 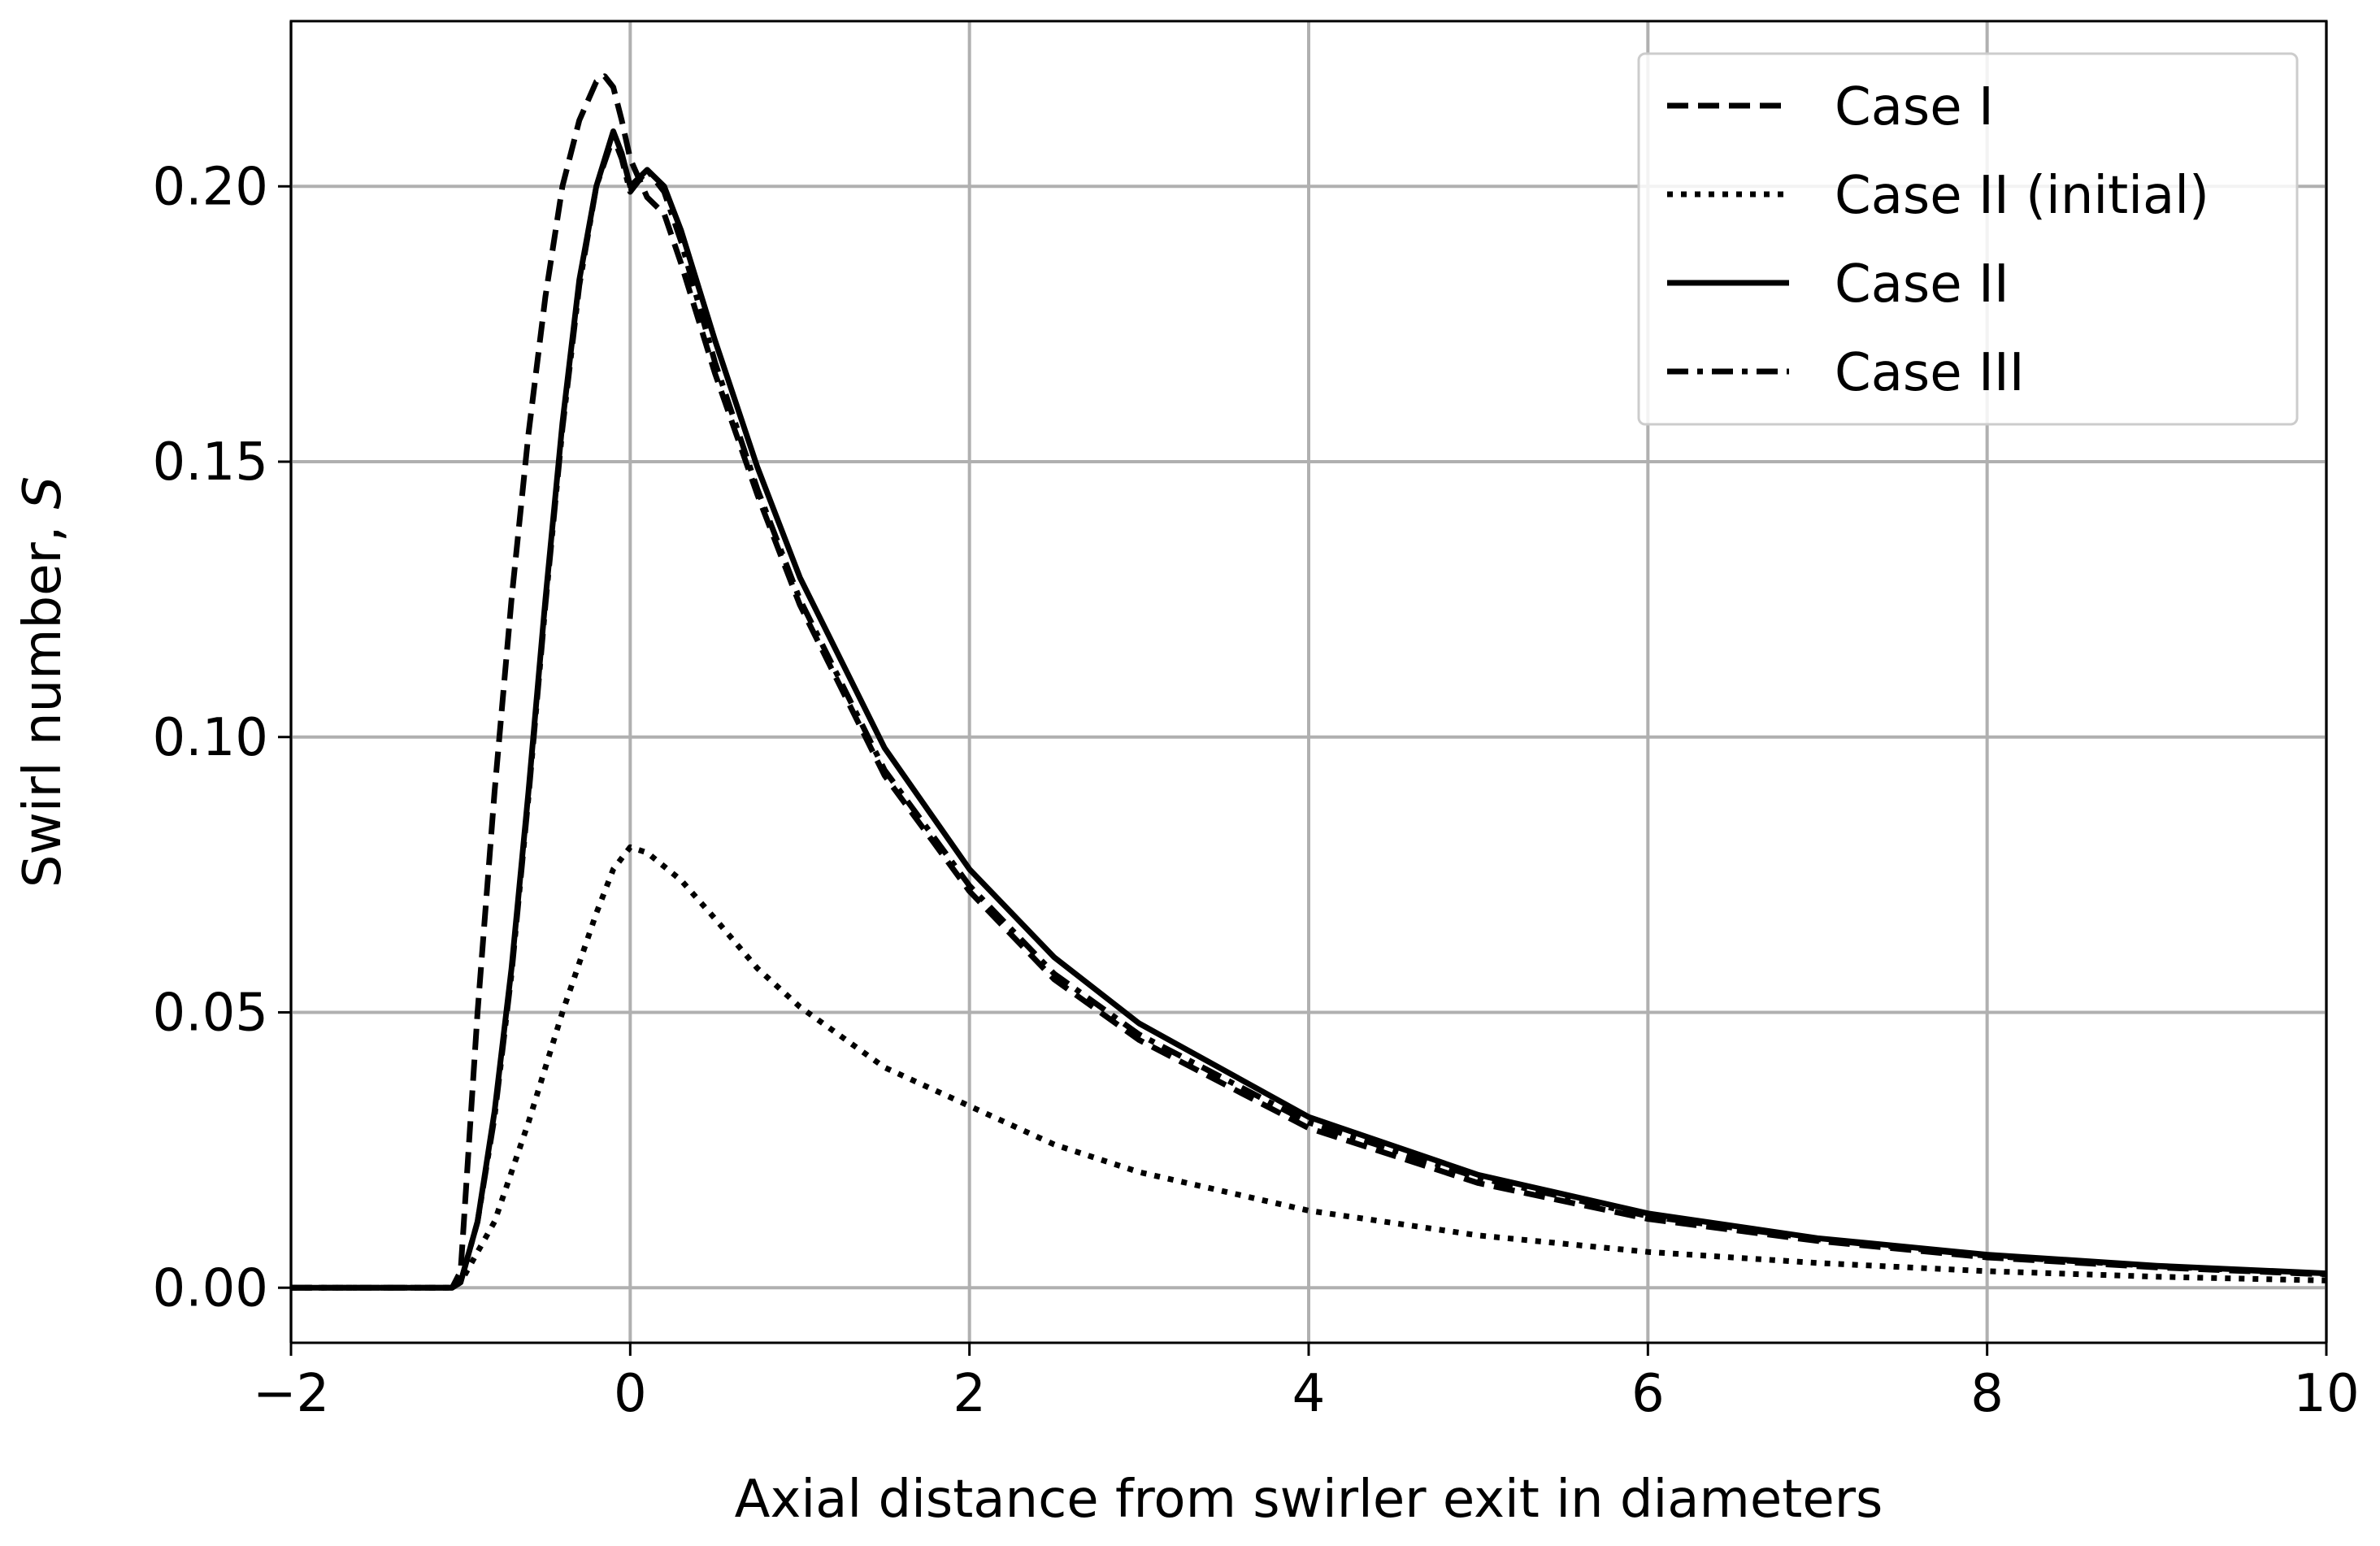 I want to click on y-tick-label: 0.00, so click(x=211, y=1288).